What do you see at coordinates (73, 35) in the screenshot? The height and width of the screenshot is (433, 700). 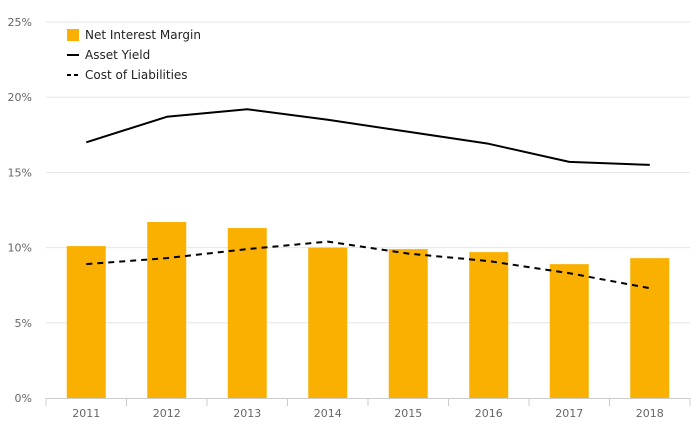 I see `legend-swatch` at bounding box center [73, 35].